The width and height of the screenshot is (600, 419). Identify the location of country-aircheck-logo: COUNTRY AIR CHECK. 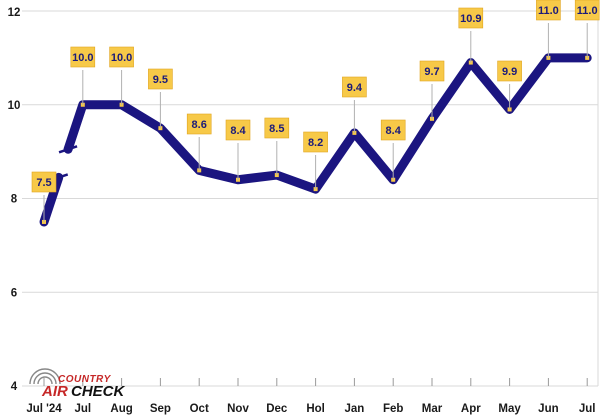
(77, 384).